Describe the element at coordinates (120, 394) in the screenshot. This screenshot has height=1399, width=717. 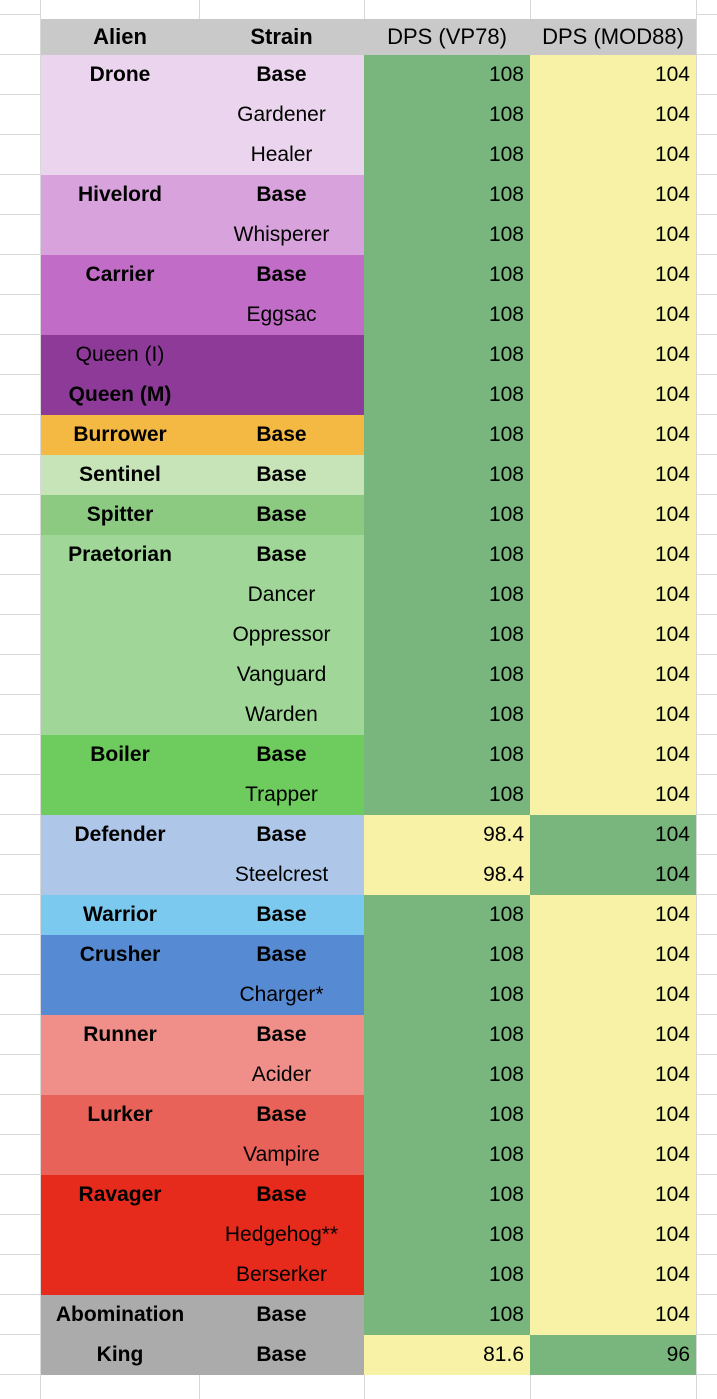
I see `alien-cell: Queen (M)` at that location.